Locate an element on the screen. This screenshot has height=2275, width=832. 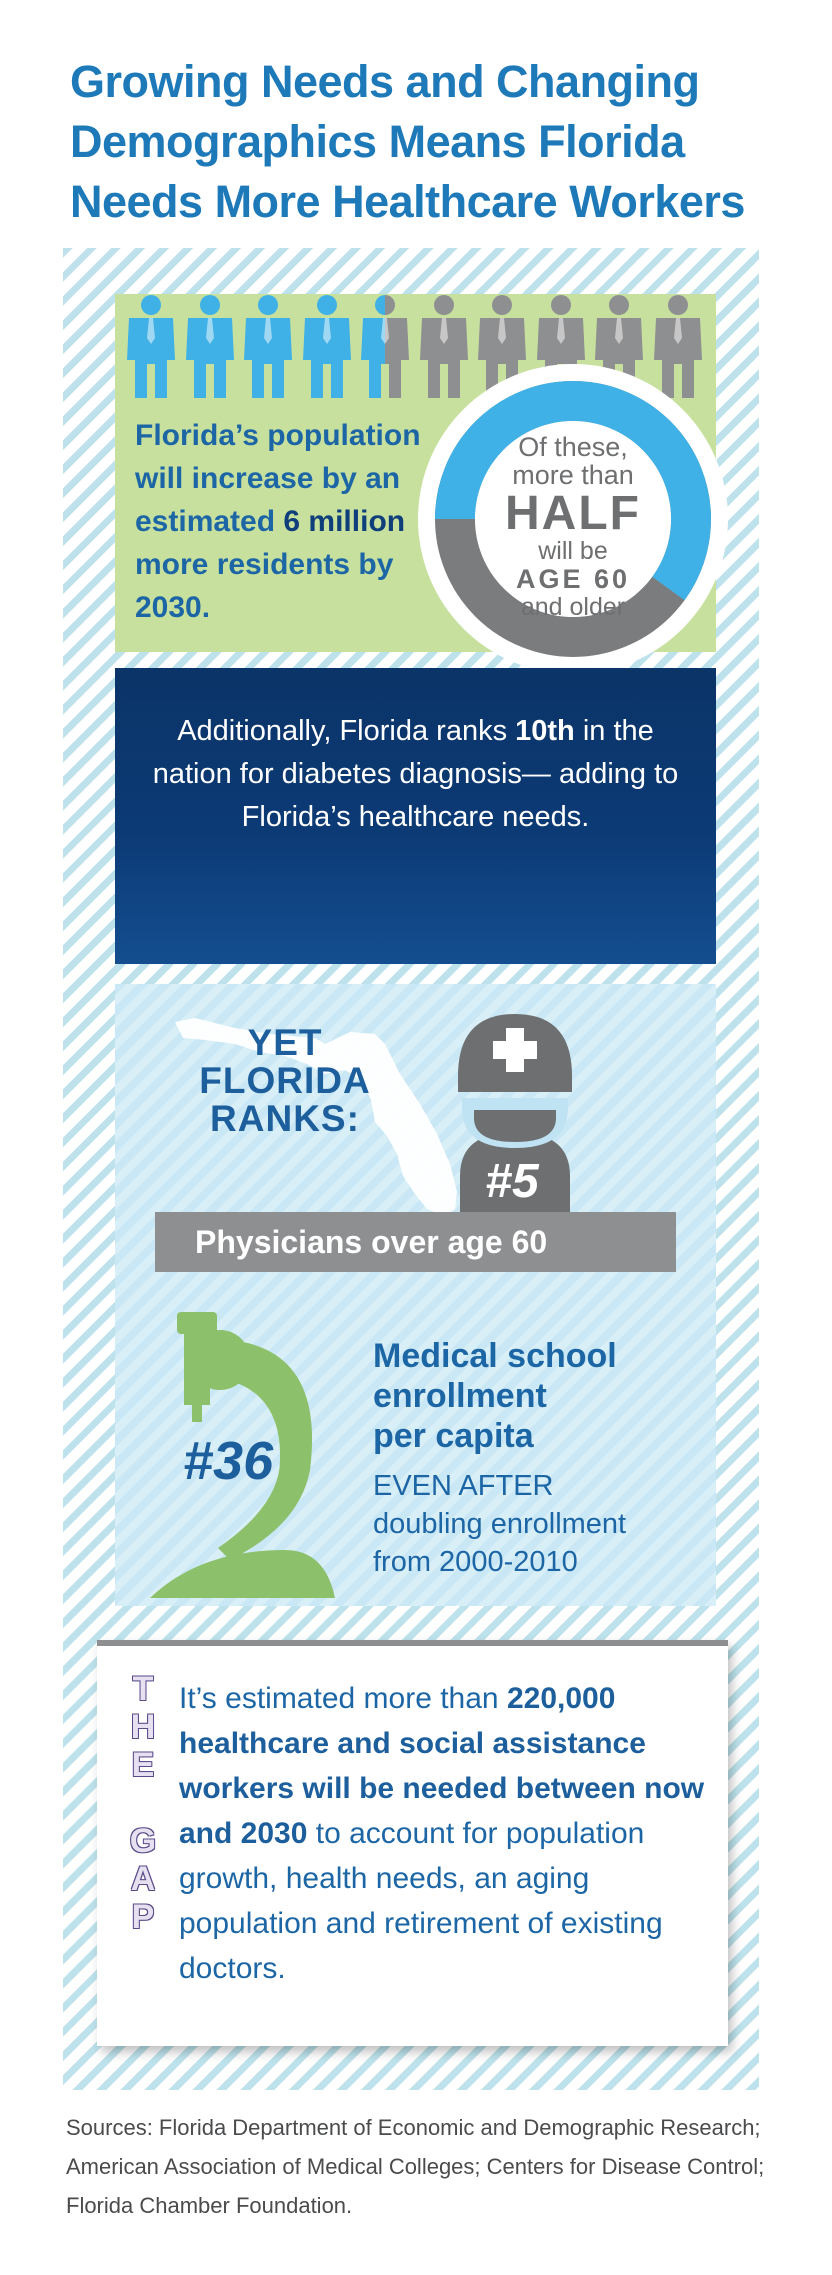
gap-letter is located at coordinates (143, 1803).